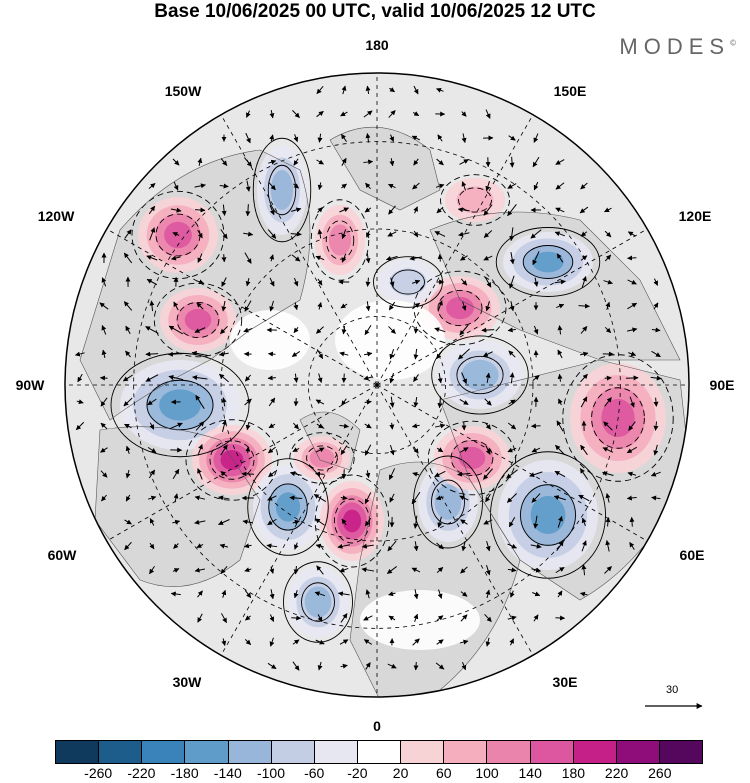 The width and height of the screenshot is (750, 783). I want to click on anomaly-low-pacific-east, so click(282, 190).